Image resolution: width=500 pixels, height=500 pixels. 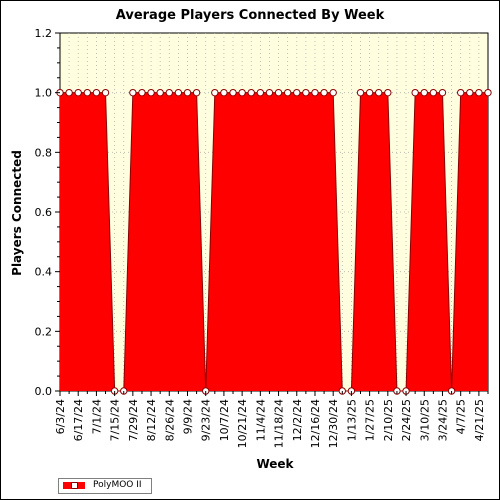 I want to click on x-tick-label: 9/23/24, so click(x=206, y=420).